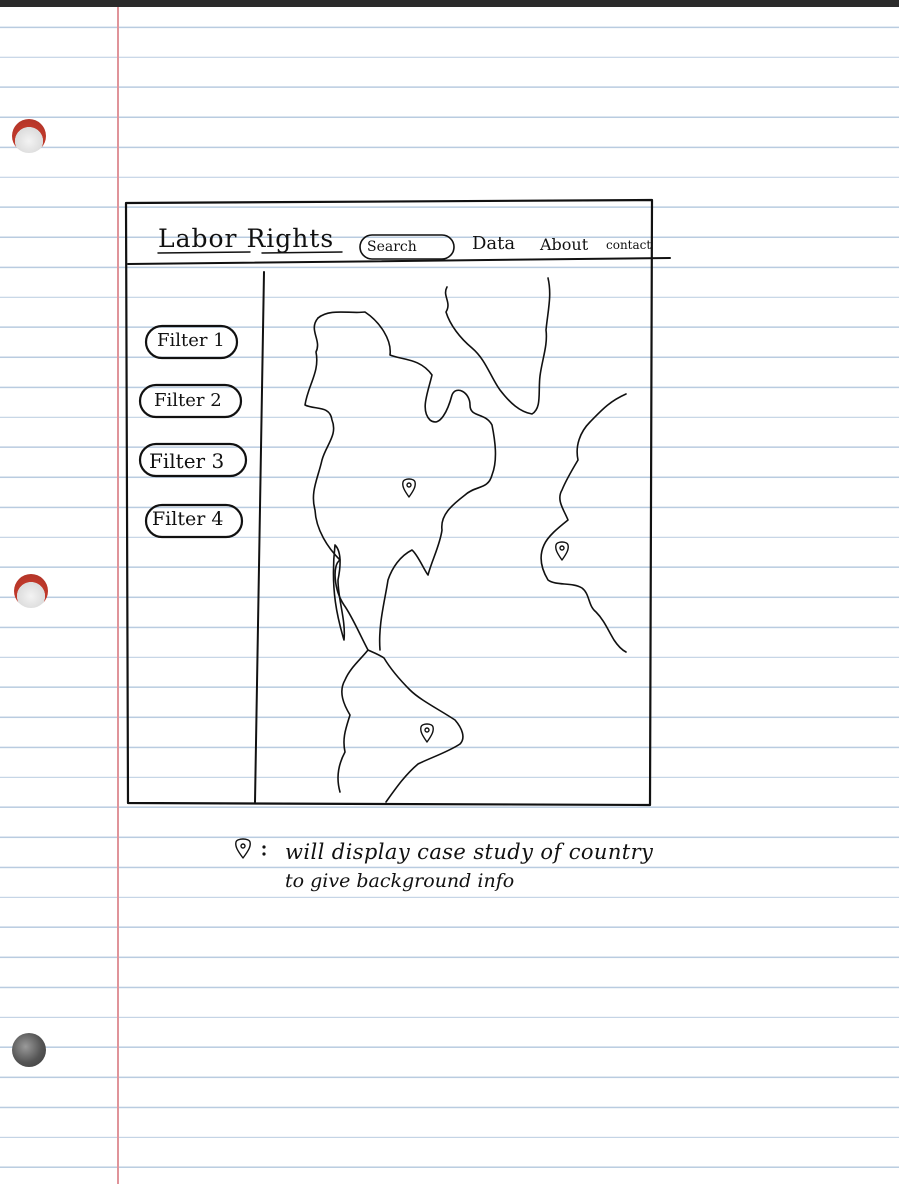 The height and width of the screenshot is (1184, 899). Describe the element at coordinates (392, 247) in the screenshot. I see `search-label: Search` at that location.